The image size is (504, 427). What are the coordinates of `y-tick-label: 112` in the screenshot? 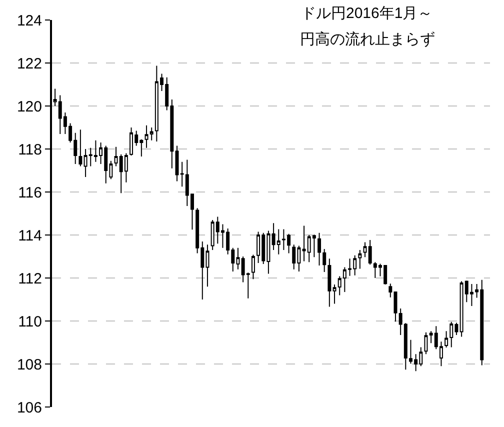 It's located at (30, 279).